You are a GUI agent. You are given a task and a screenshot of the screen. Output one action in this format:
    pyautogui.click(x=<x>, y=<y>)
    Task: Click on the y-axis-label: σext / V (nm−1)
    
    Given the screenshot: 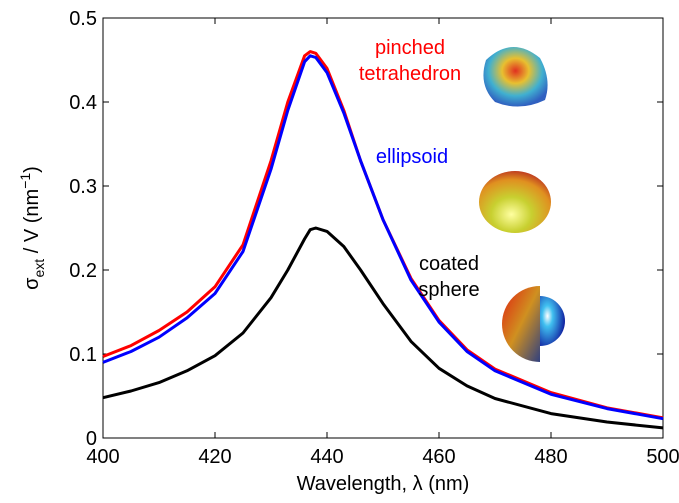 What is the action you would take?
    pyautogui.click(x=32, y=228)
    